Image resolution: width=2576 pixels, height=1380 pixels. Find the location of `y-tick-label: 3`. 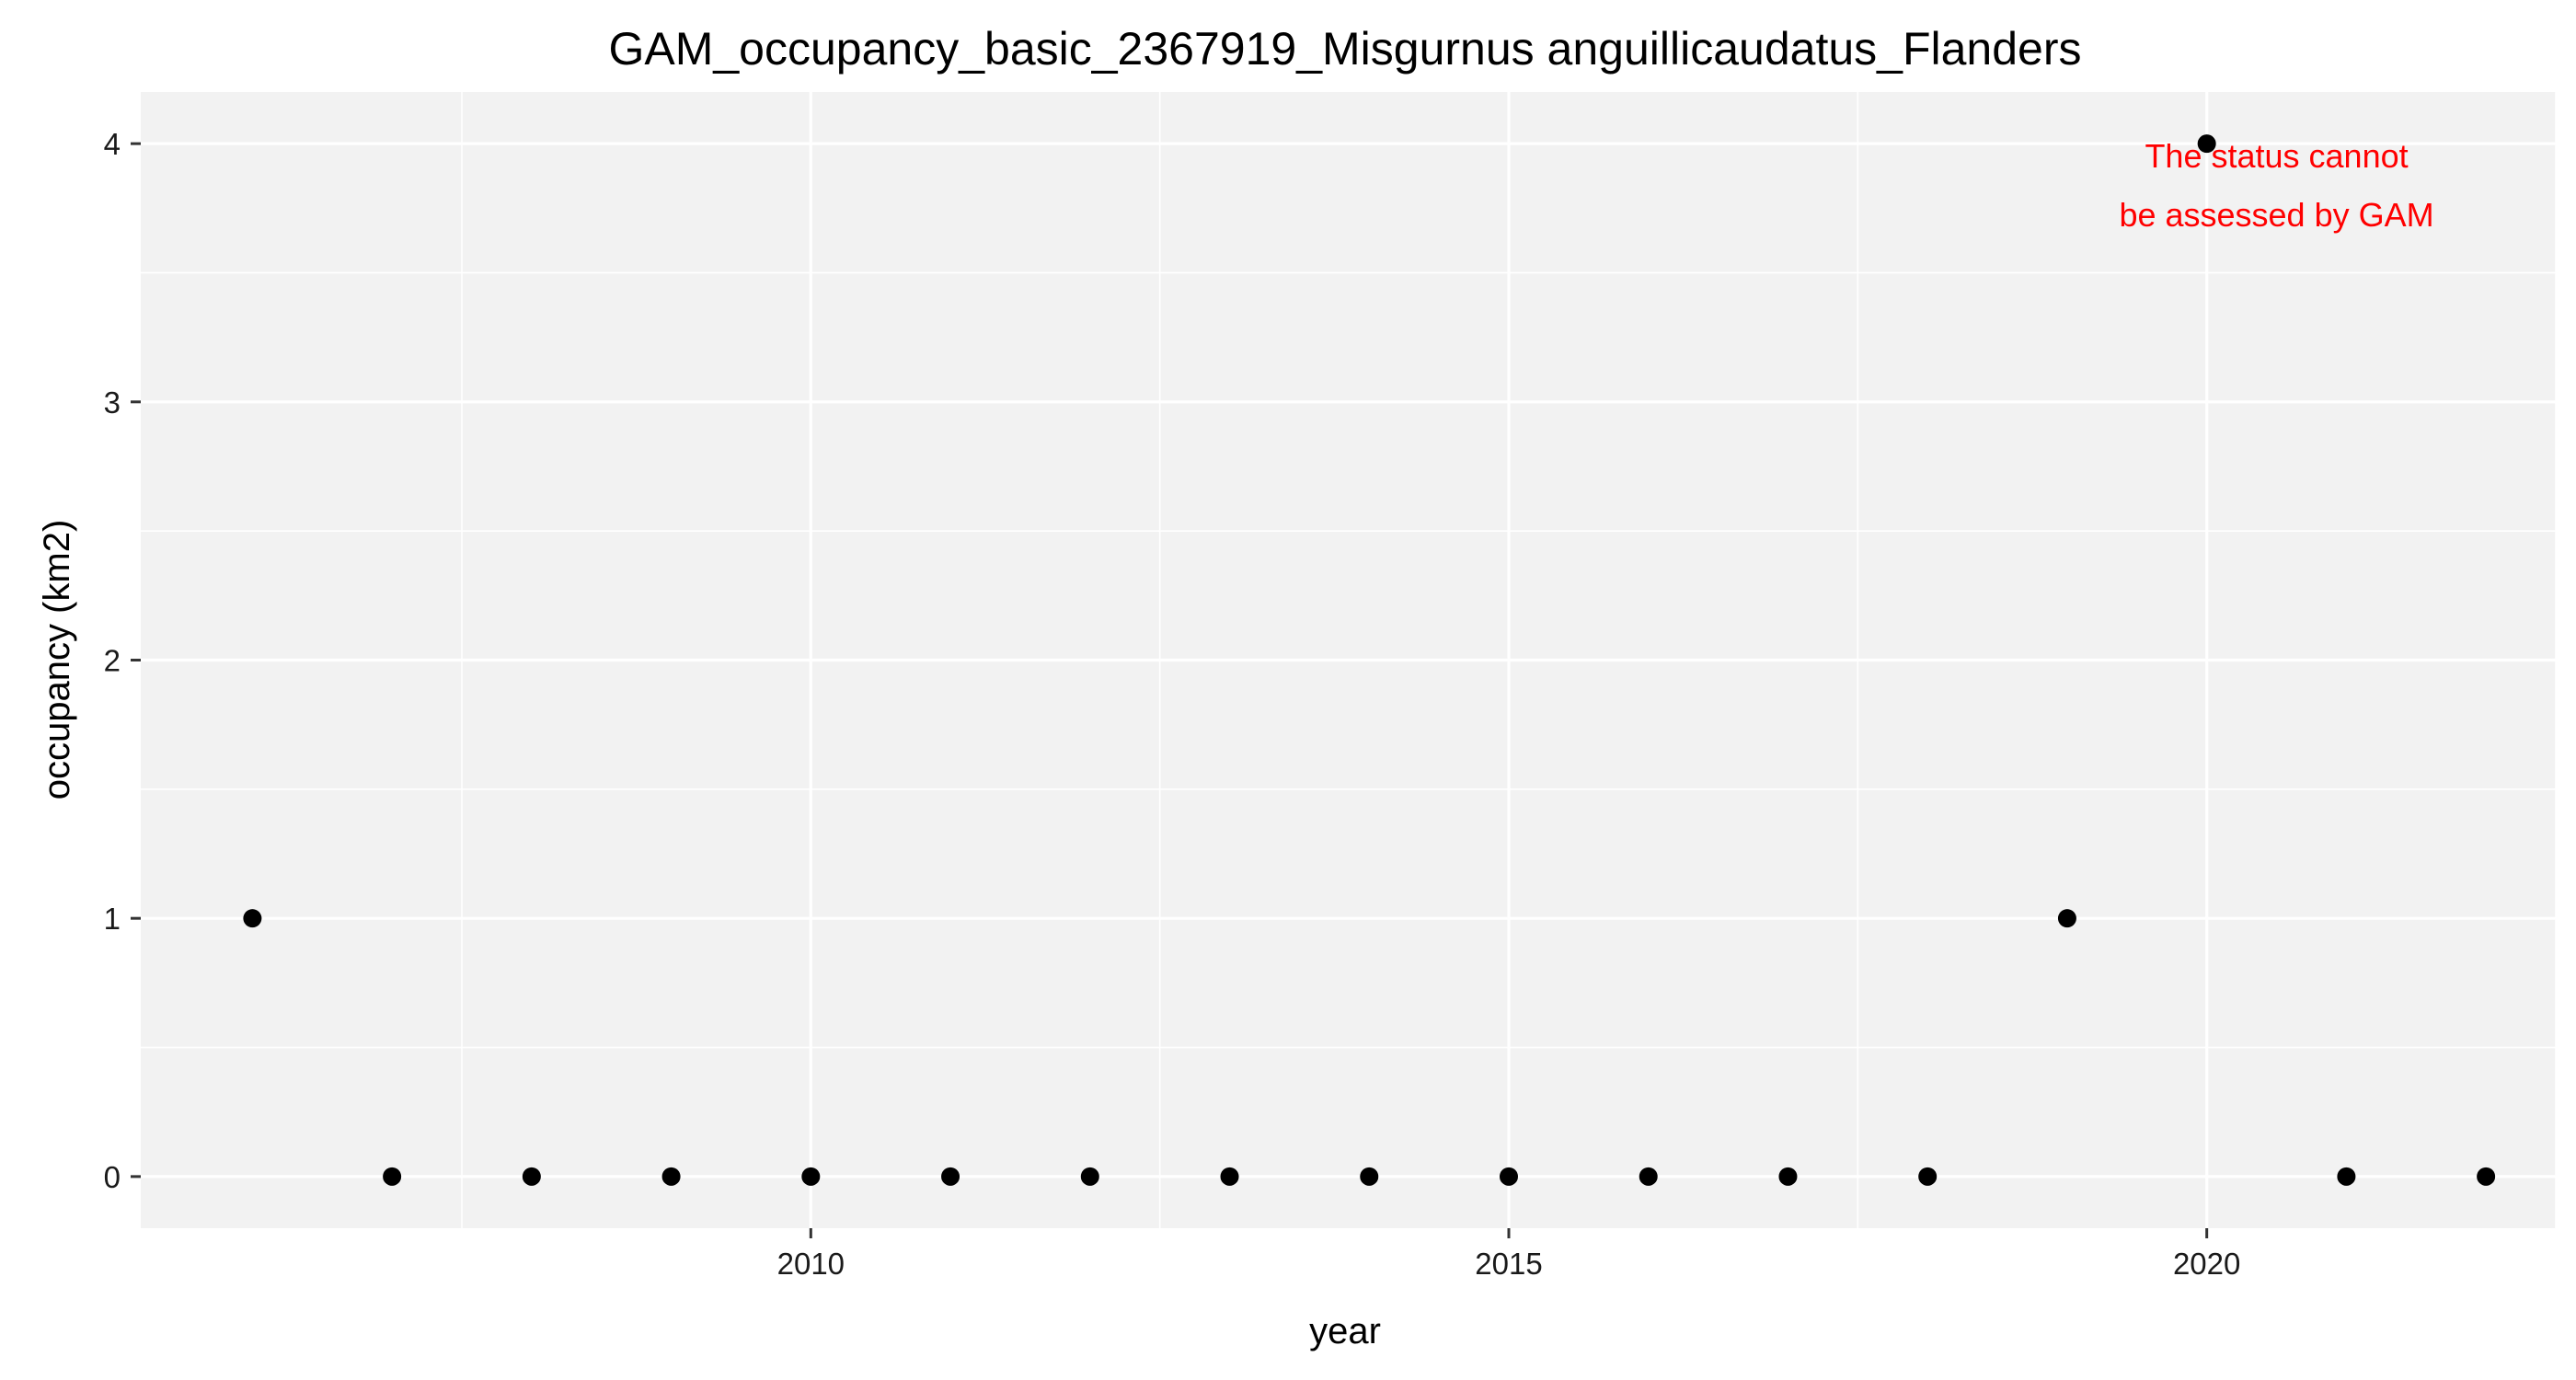

y-tick-label: 3 is located at coordinates (112, 402).